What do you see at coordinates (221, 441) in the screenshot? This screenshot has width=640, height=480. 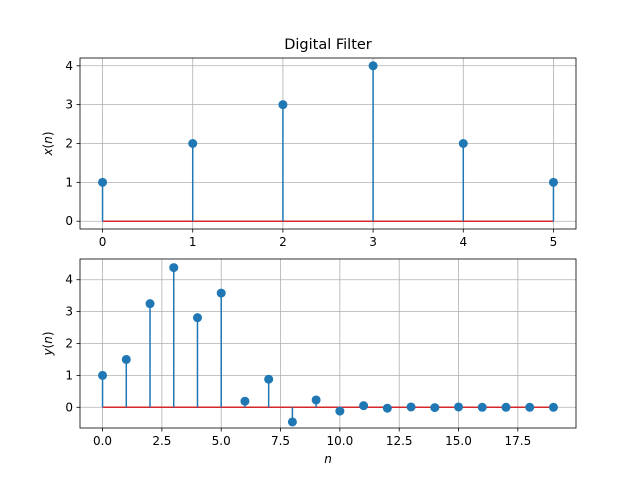 I see `x-tick-label: 5.0` at bounding box center [221, 441].